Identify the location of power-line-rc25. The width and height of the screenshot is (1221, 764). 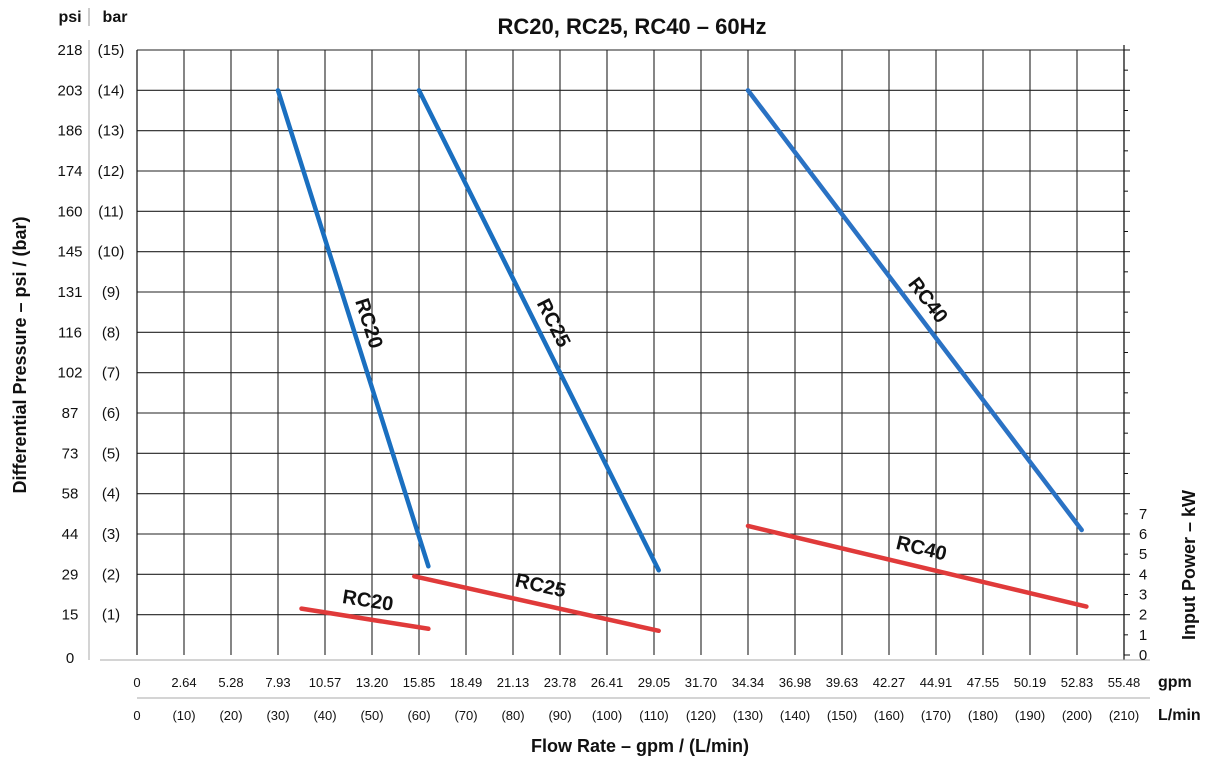
(536, 604).